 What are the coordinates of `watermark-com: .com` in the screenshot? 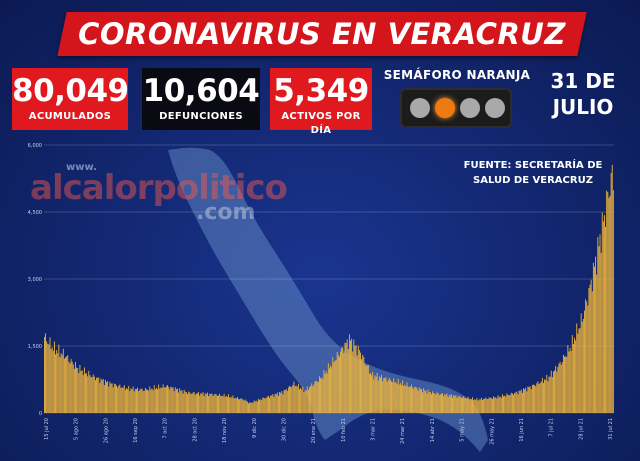 It's located at (226, 212).